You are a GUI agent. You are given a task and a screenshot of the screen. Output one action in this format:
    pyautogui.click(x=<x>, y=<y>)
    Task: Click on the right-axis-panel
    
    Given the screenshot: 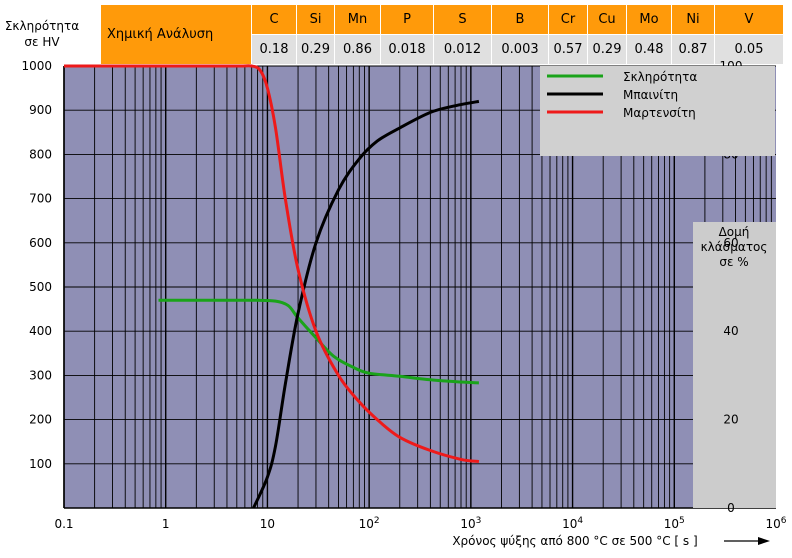 What is the action you would take?
    pyautogui.click(x=734, y=365)
    